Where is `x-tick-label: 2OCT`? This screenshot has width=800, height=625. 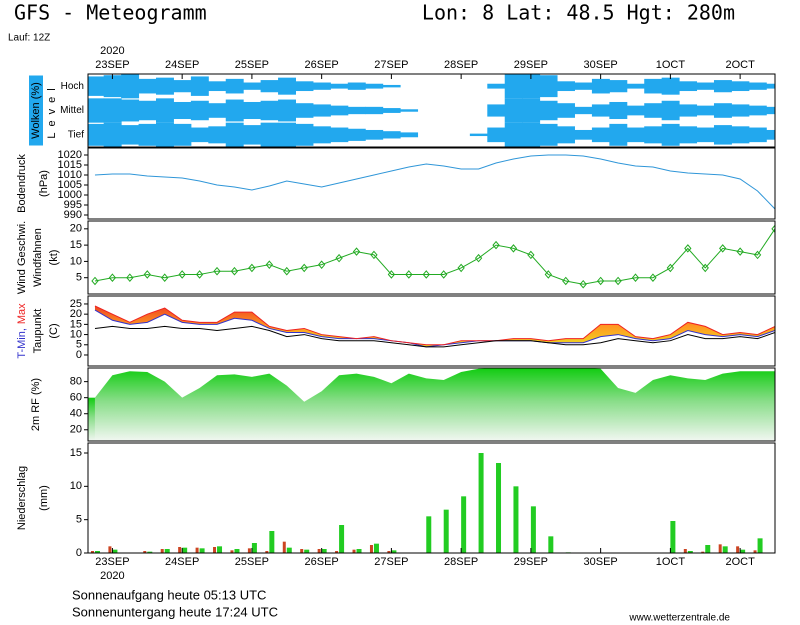 x-tick-label: 2OCT is located at coordinates (740, 562).